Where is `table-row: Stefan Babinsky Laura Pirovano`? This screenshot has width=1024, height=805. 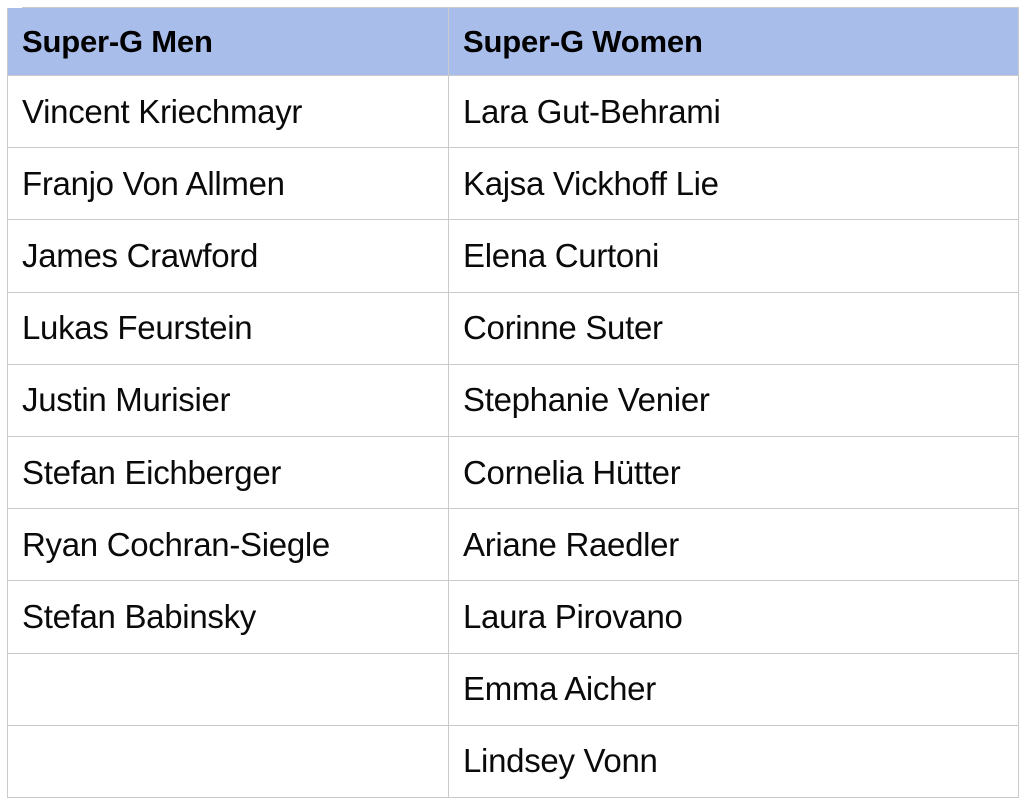 table-row: Stefan Babinsky Laura Pirovano is located at coordinates (513, 617).